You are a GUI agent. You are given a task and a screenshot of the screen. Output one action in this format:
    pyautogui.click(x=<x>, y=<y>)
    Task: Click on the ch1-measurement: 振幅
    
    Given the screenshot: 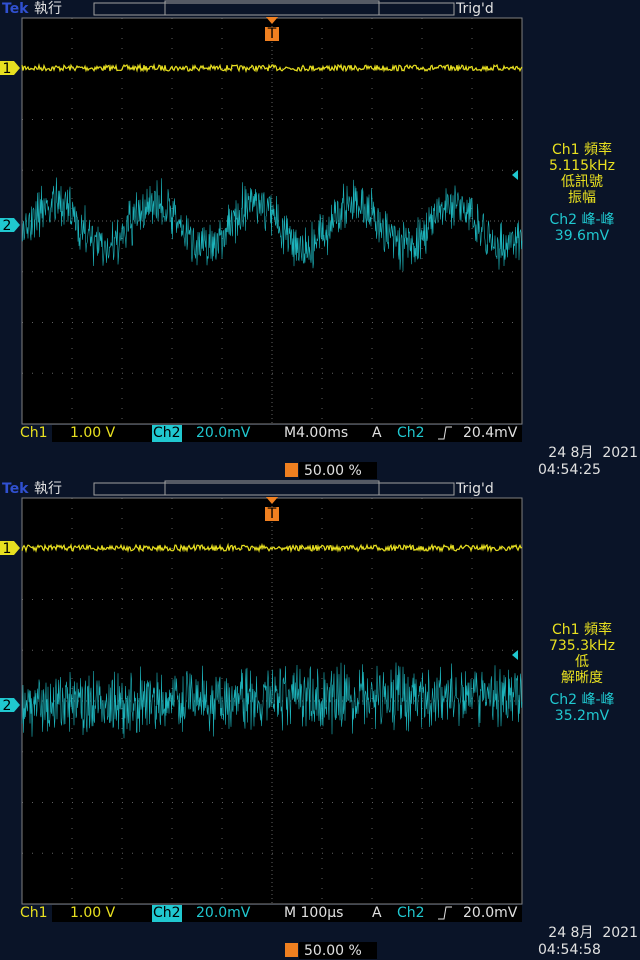 What is the action you would take?
    pyautogui.click(x=582, y=198)
    